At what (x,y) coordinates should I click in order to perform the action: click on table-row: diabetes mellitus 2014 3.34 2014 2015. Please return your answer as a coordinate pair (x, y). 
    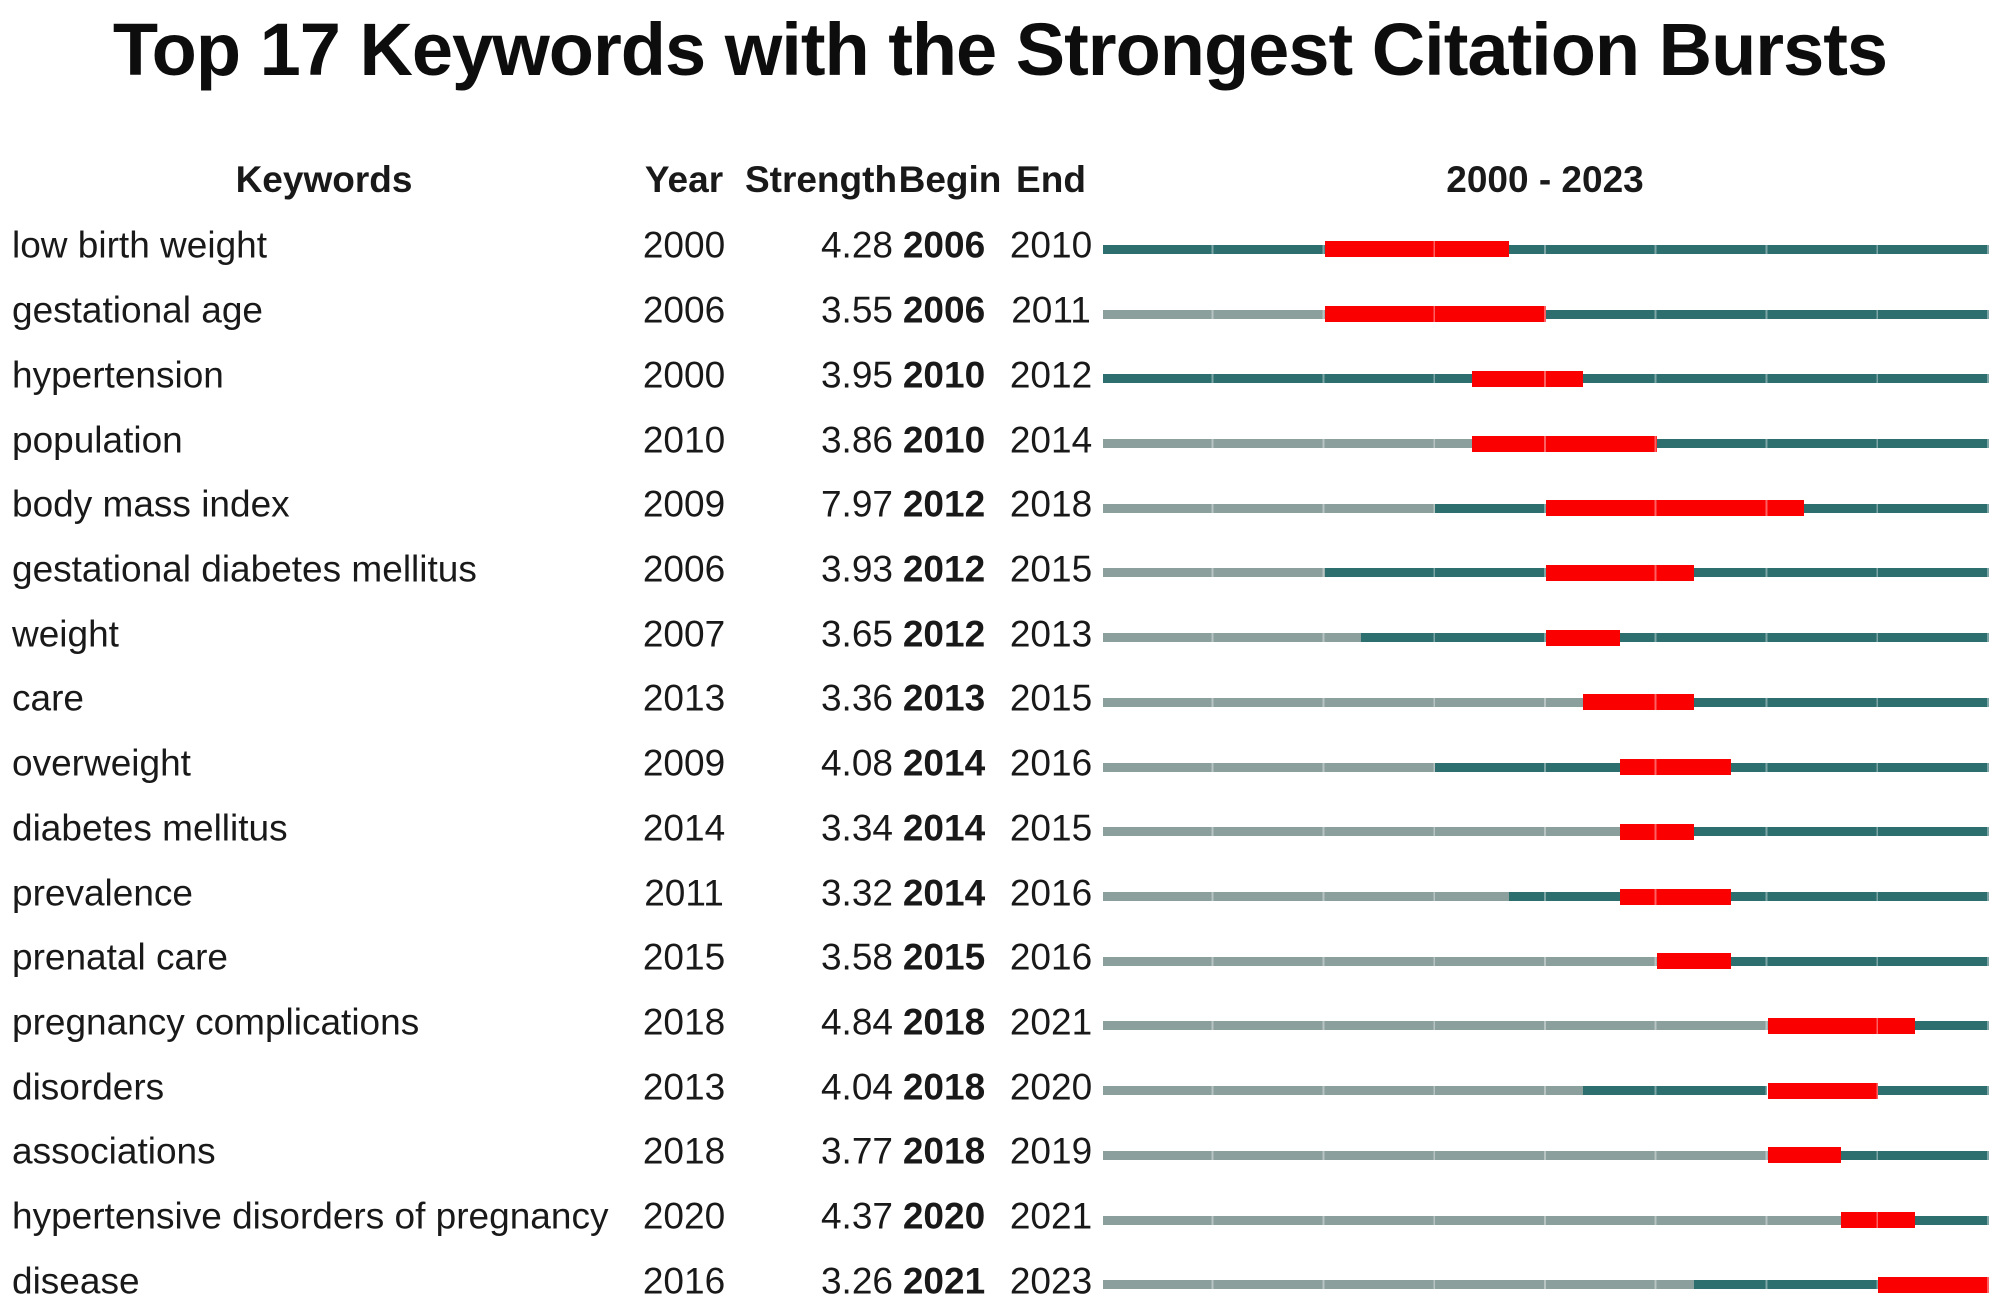
    Looking at the image, I should click on (1000, 828).